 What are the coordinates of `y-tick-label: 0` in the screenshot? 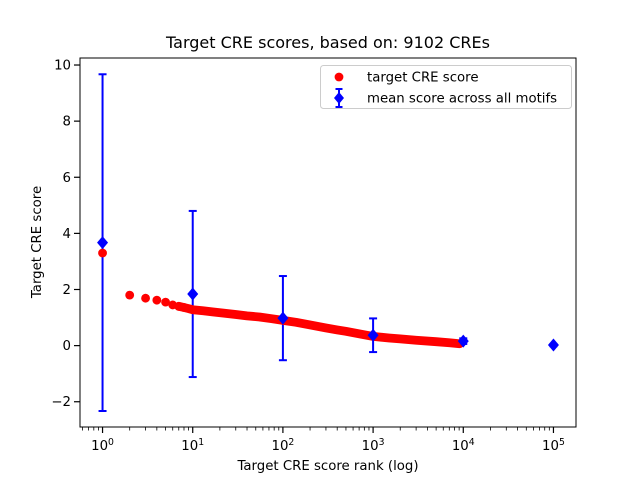 It's located at (67, 346).